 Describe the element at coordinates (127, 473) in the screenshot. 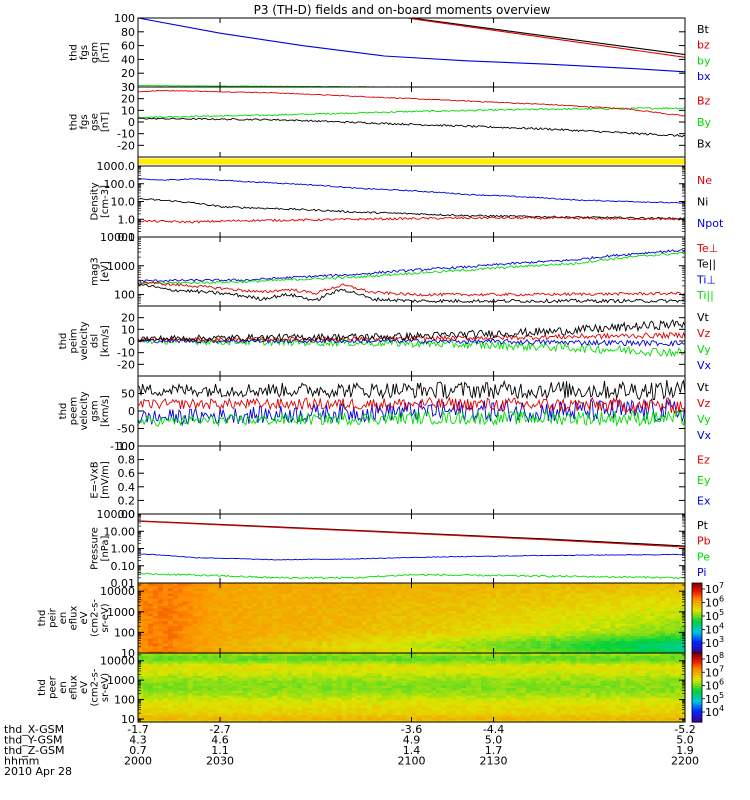

I see `y-tick-label: 0.6` at that location.